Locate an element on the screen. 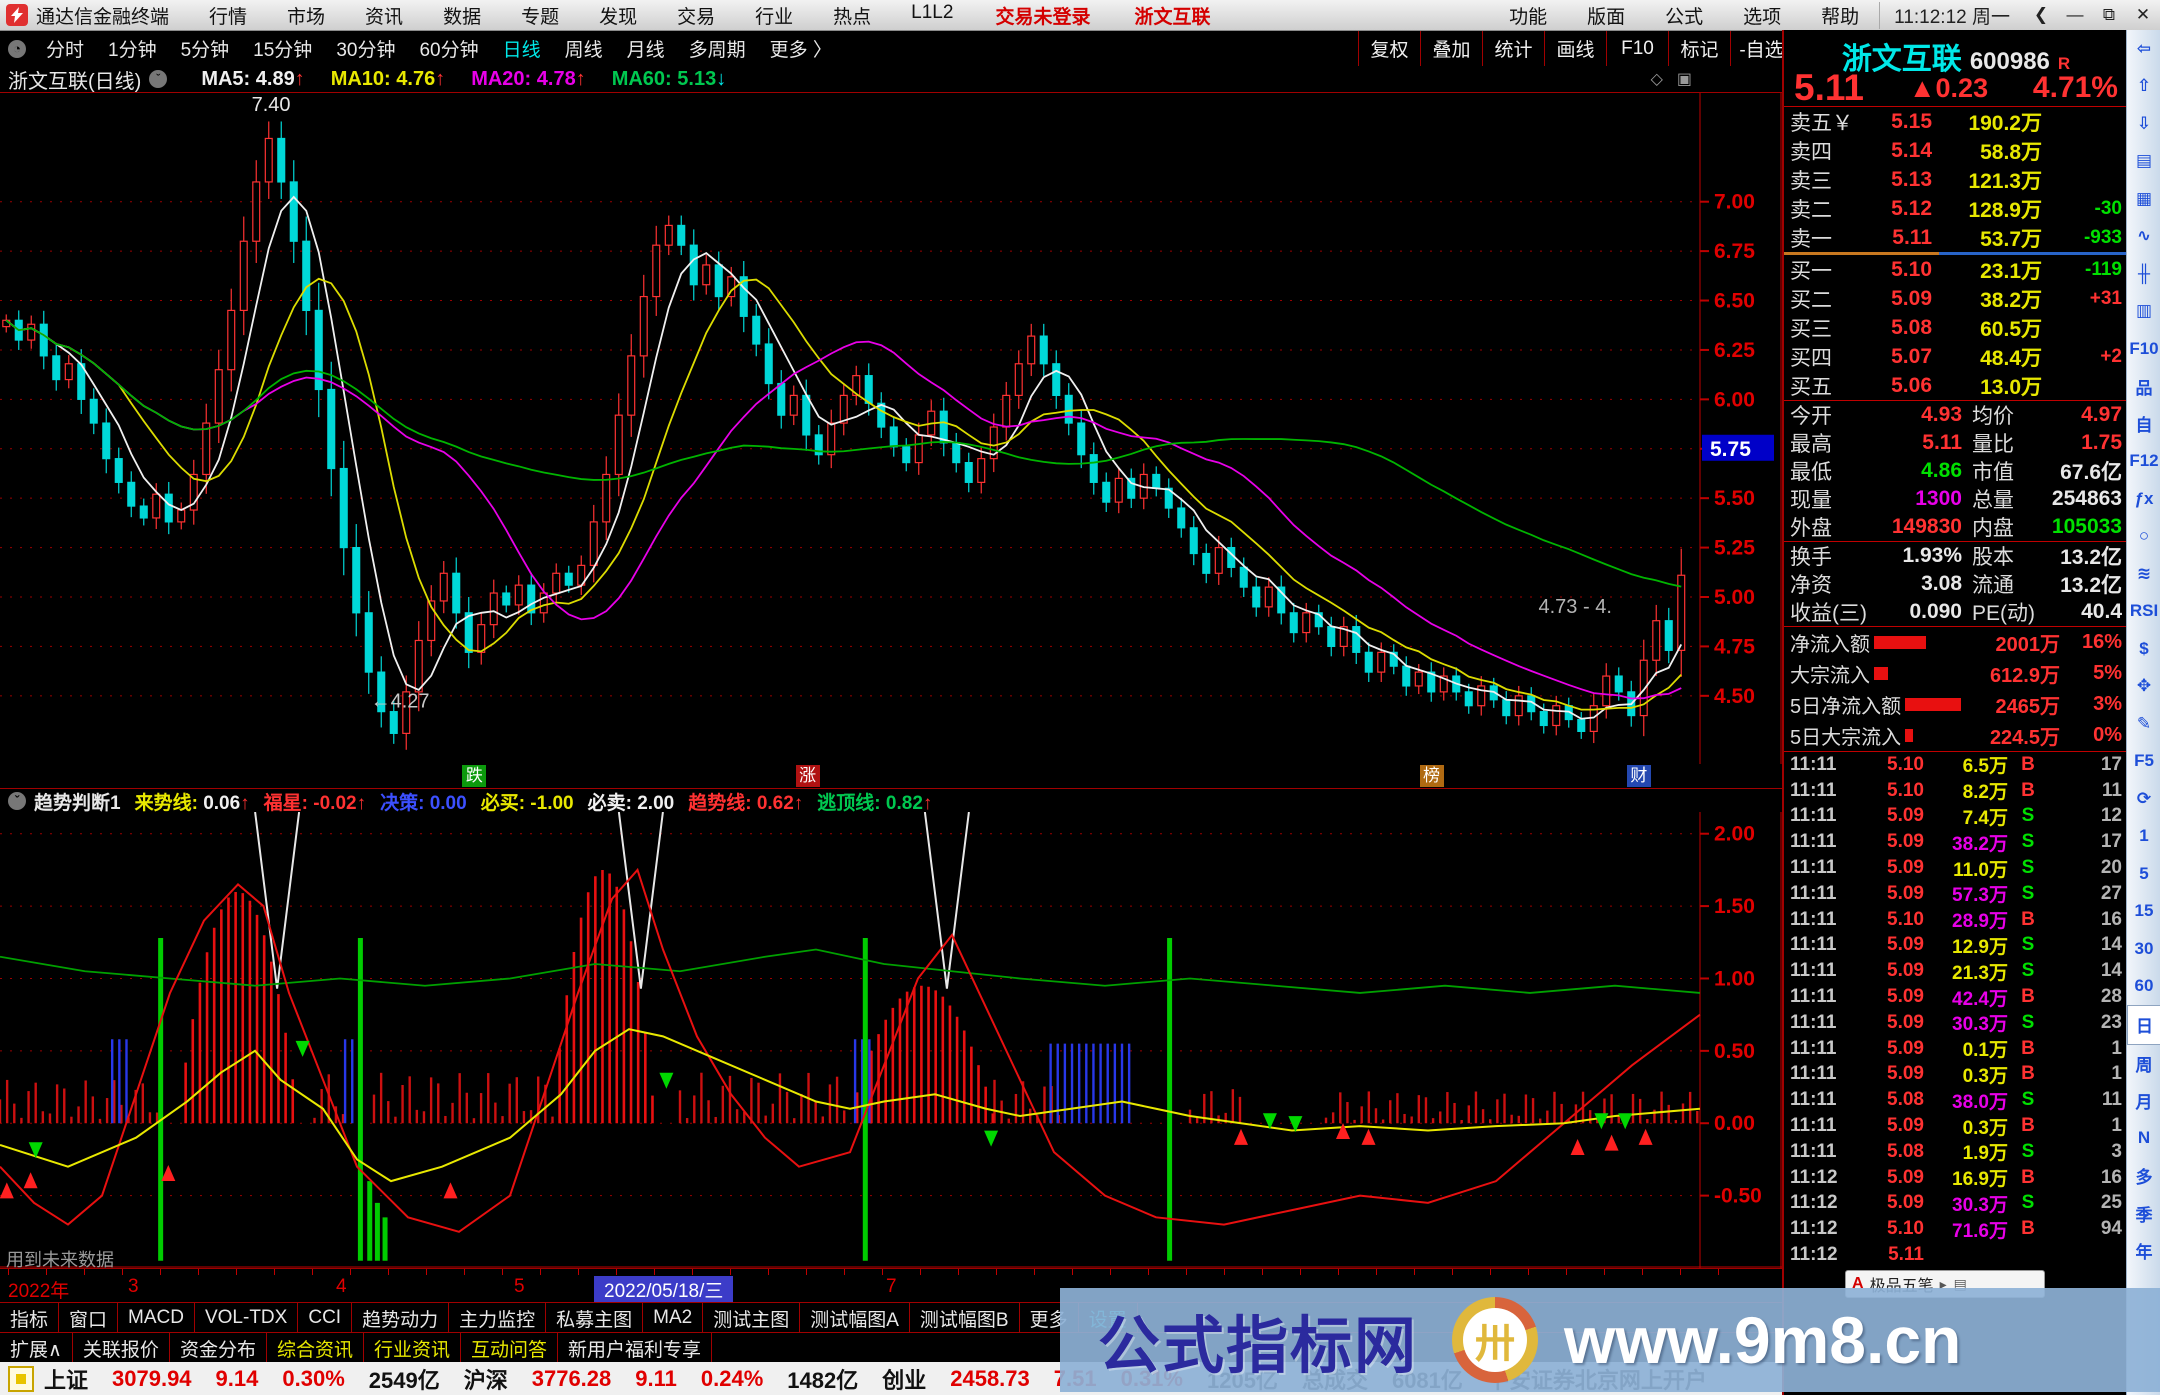 The height and width of the screenshot is (1395, 2160). news-icon: ▥ is located at coordinates (2144, 311).